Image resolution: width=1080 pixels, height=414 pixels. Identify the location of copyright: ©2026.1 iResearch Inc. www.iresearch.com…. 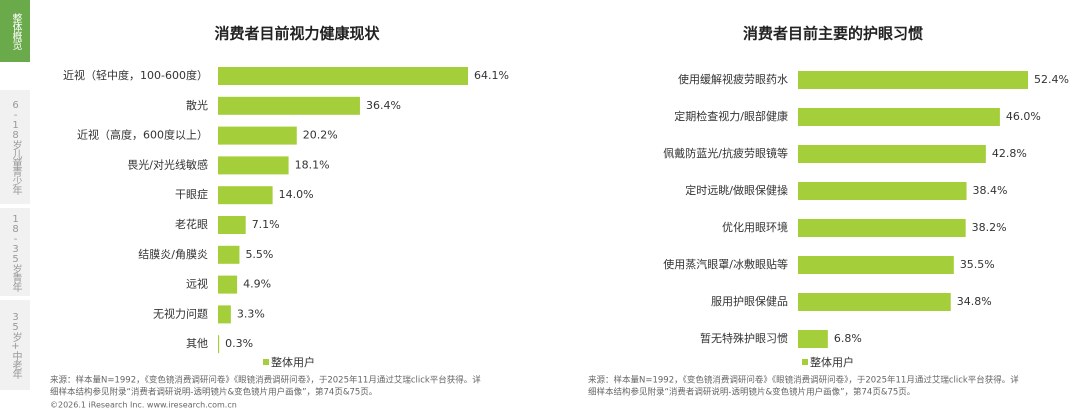
(143, 405).